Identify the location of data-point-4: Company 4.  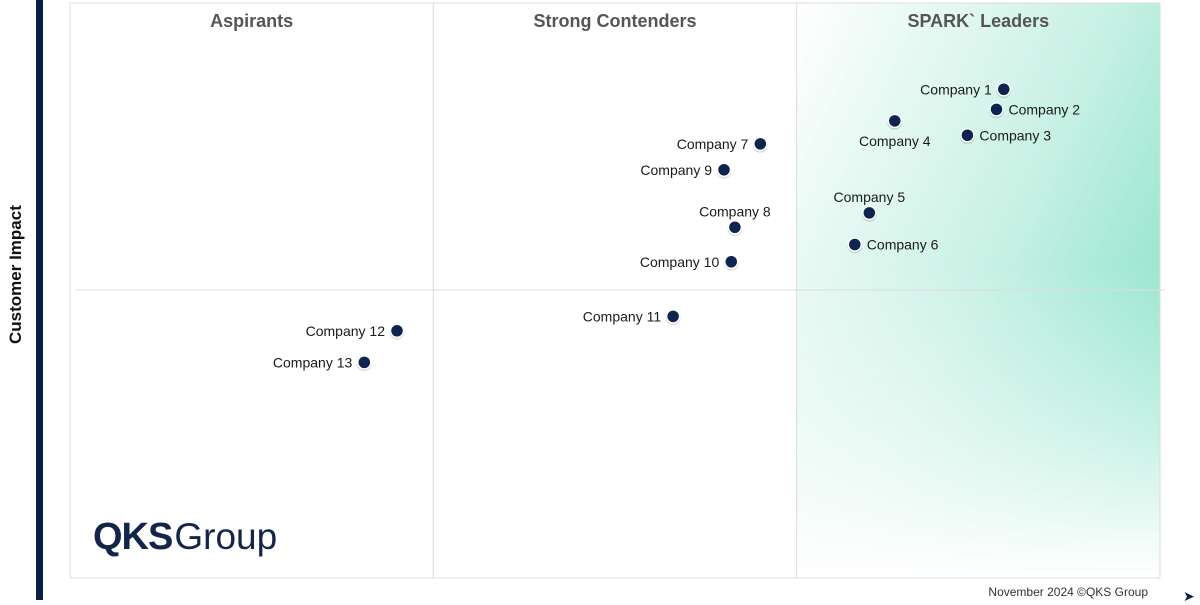
(895, 131).